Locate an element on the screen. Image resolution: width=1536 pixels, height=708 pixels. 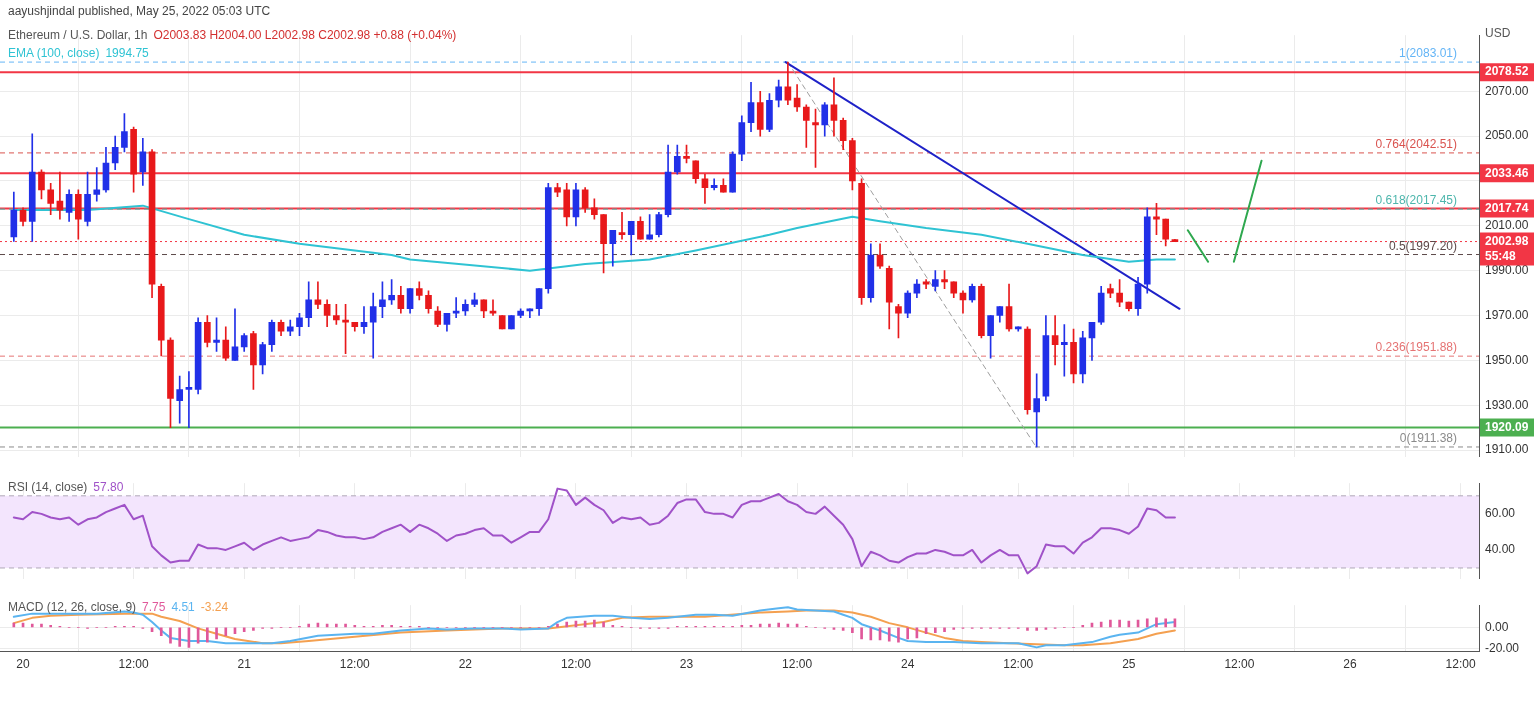
annotation: -3.24 is located at coordinates (214, 607).